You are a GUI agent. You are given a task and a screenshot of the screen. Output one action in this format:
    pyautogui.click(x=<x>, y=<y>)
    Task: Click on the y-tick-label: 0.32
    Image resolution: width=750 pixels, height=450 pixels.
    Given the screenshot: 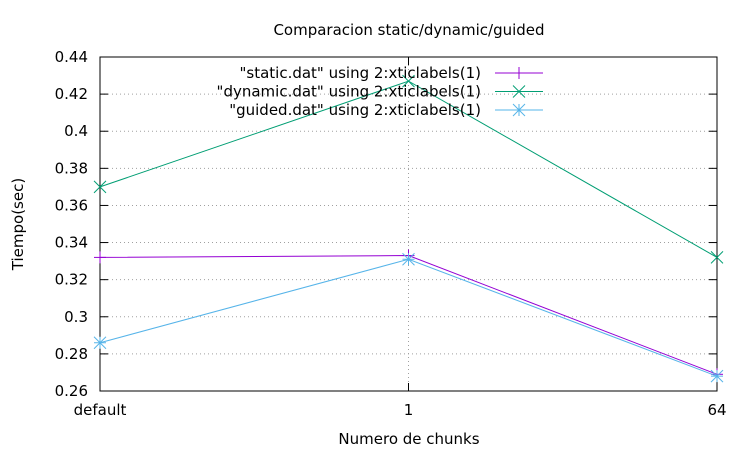 What is the action you would take?
    pyautogui.click(x=71, y=280)
    